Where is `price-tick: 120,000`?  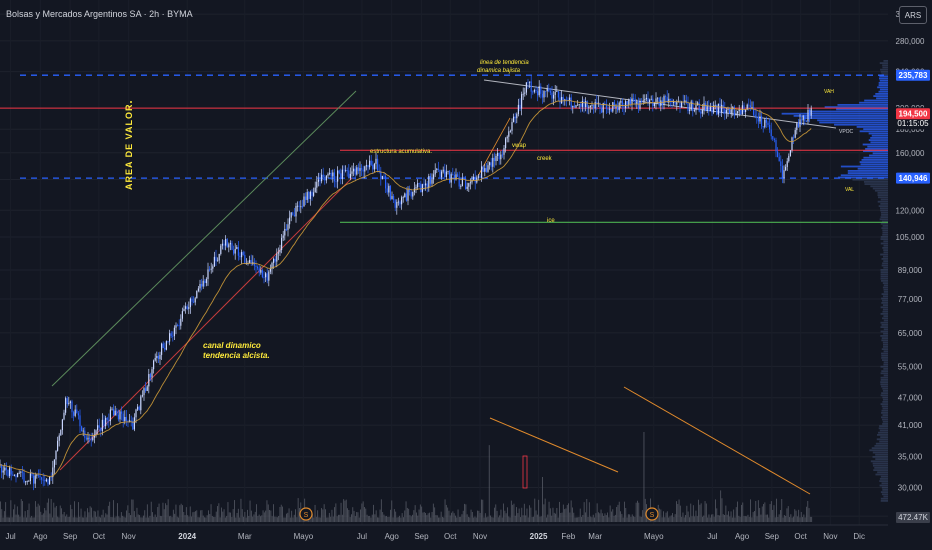 price-tick: 120,000 is located at coordinates (910, 210).